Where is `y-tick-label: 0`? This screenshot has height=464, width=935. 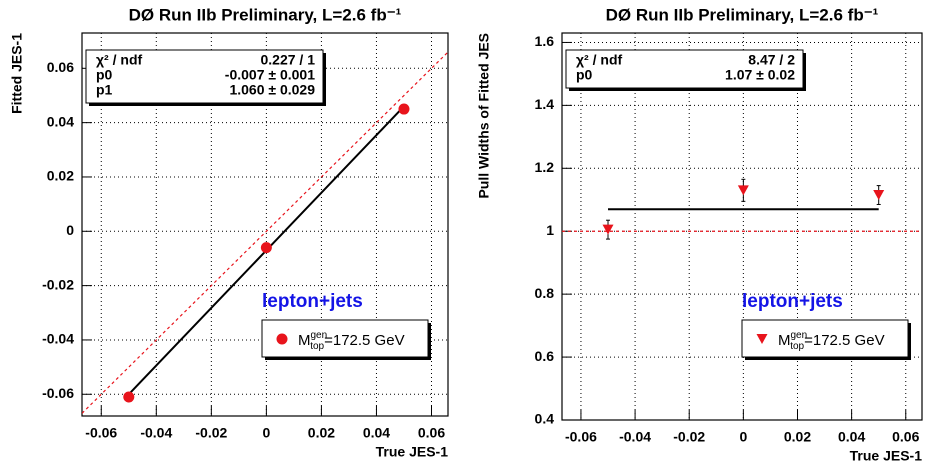
y-tick-label: 0 is located at coordinates (70, 230).